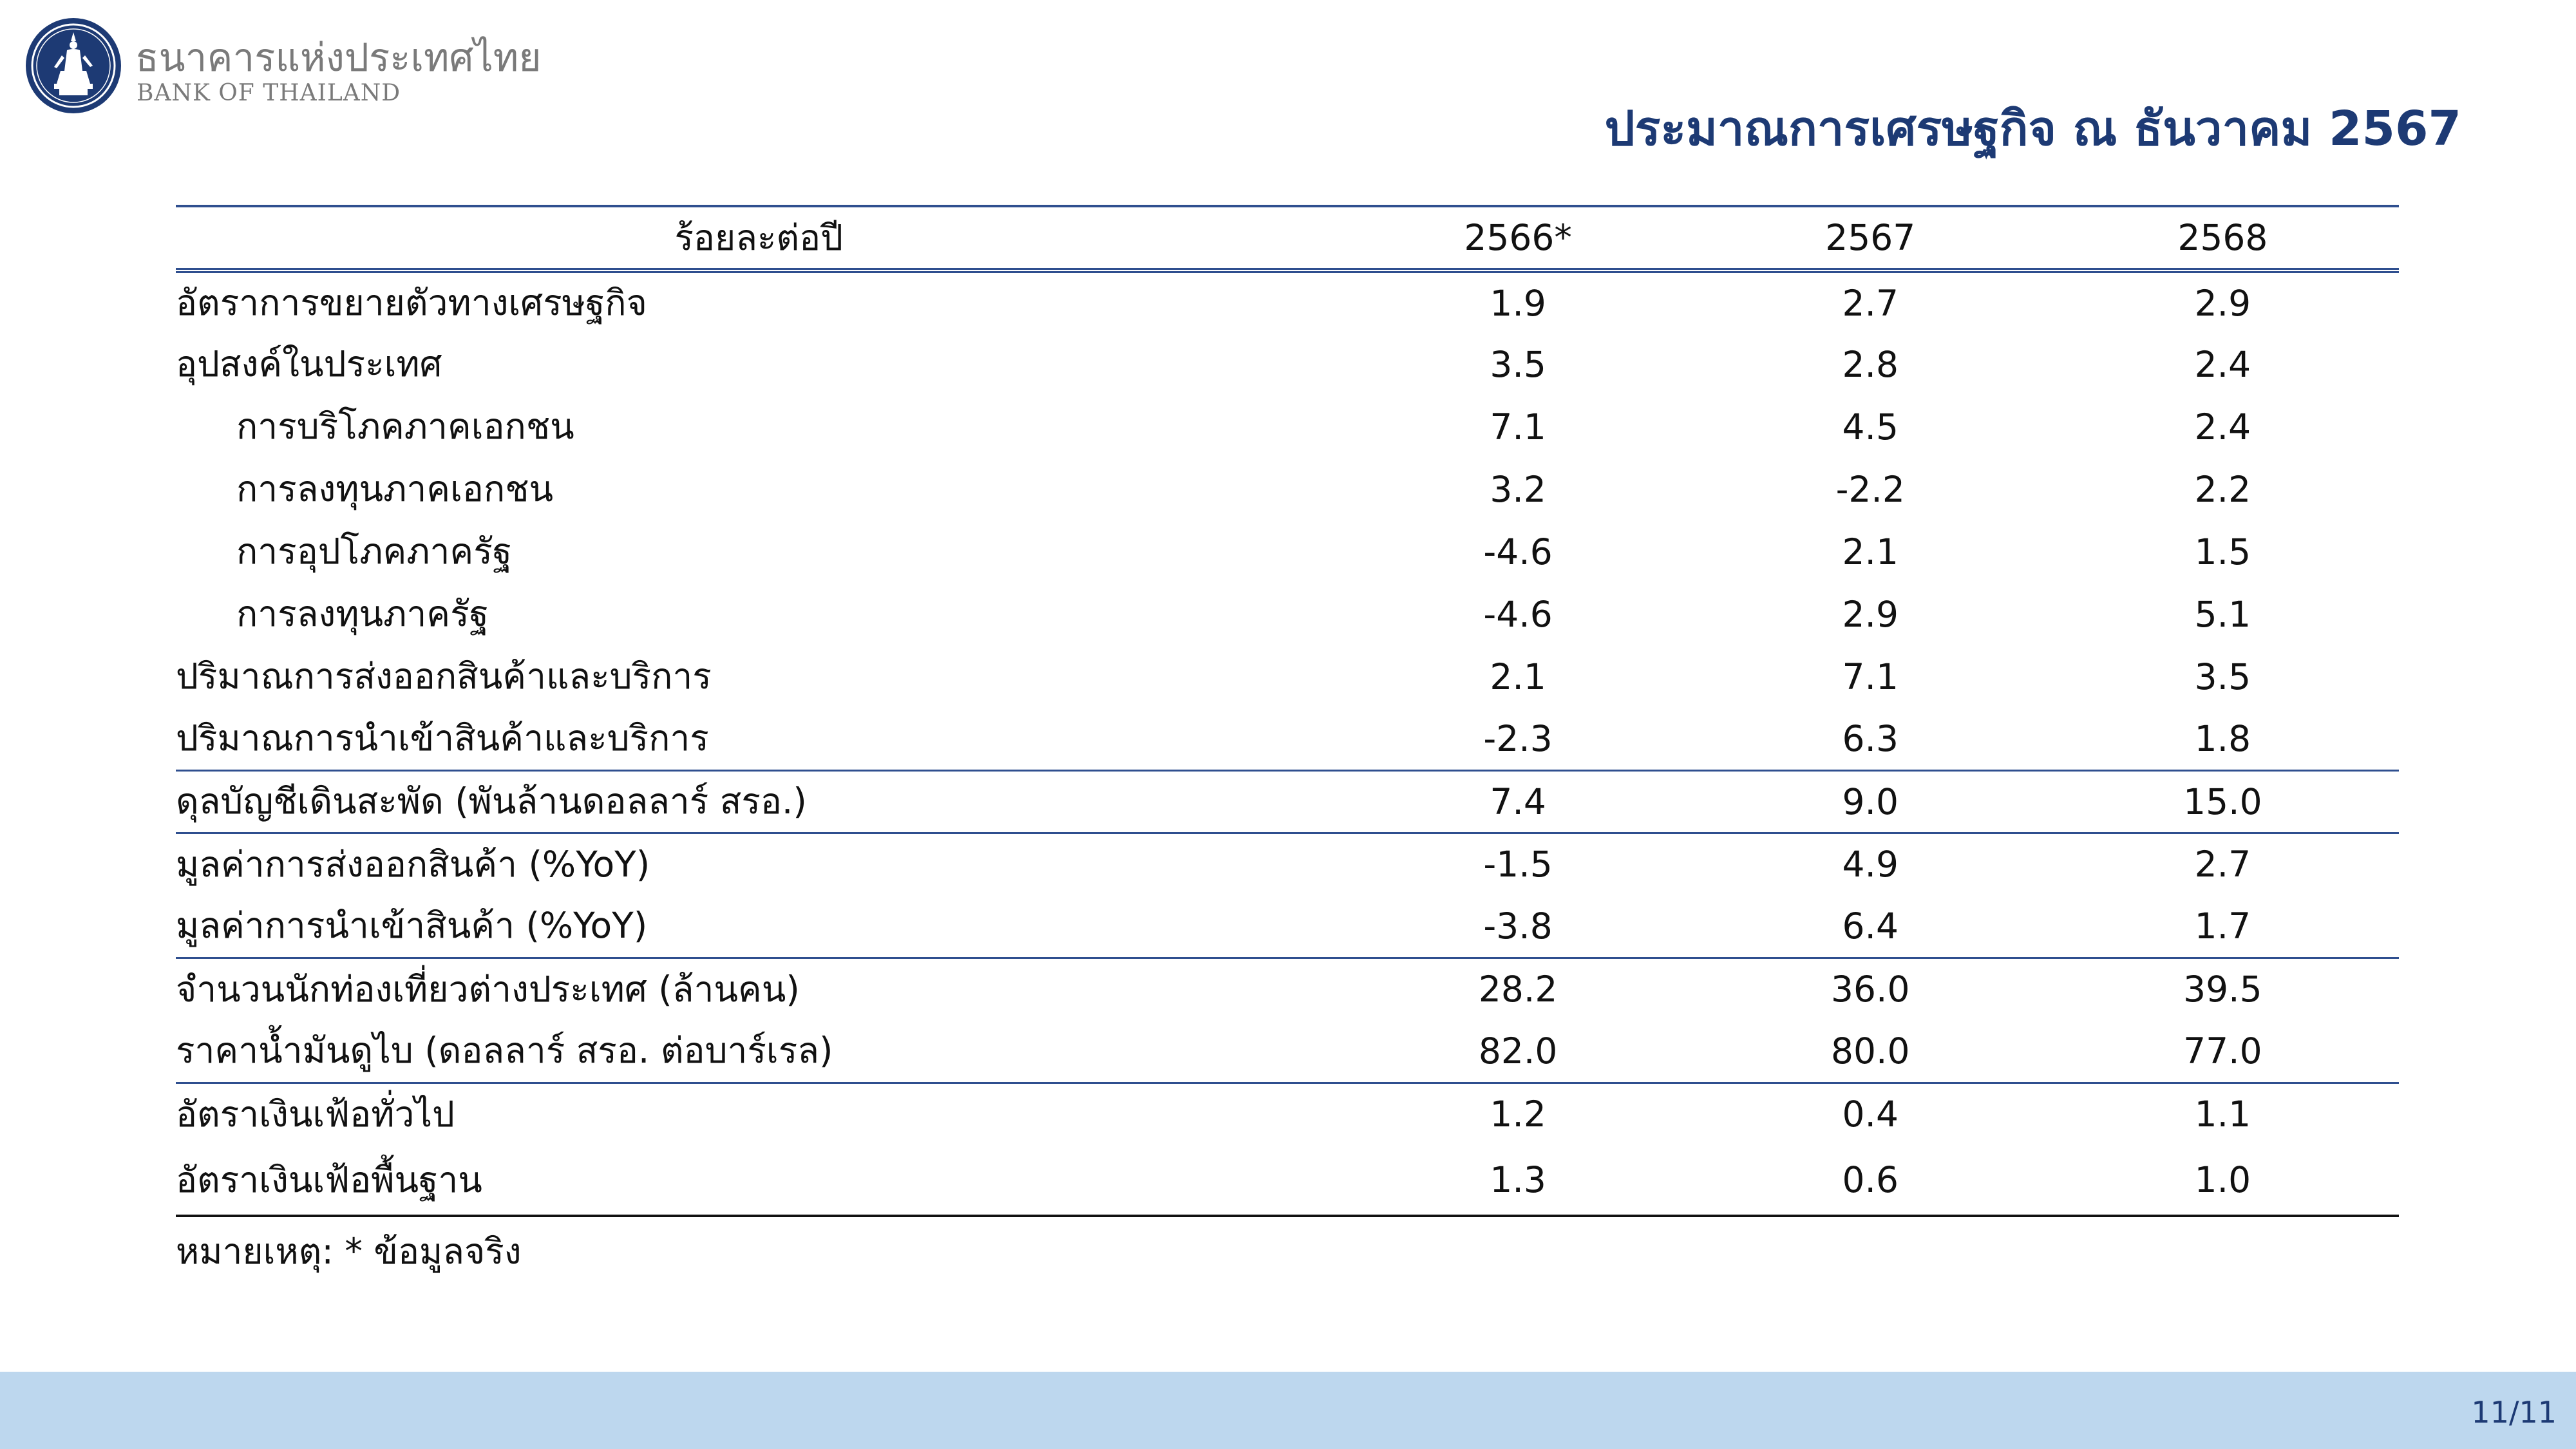 This screenshot has height=1449, width=2576. What do you see at coordinates (2222, 1113) in the screenshot?
I see `row-value: 1.1` at bounding box center [2222, 1113].